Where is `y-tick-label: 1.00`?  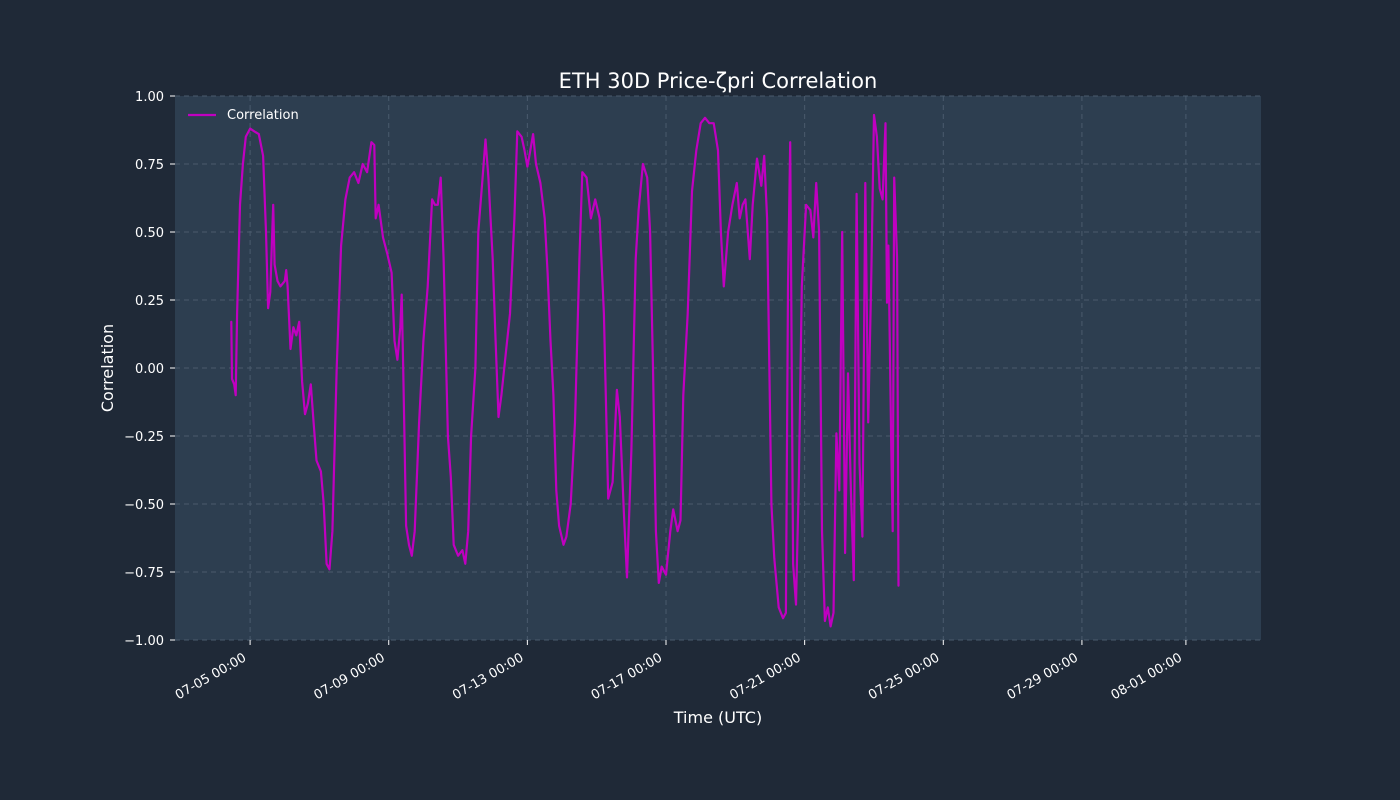 y-tick-label: 1.00 is located at coordinates (149, 97).